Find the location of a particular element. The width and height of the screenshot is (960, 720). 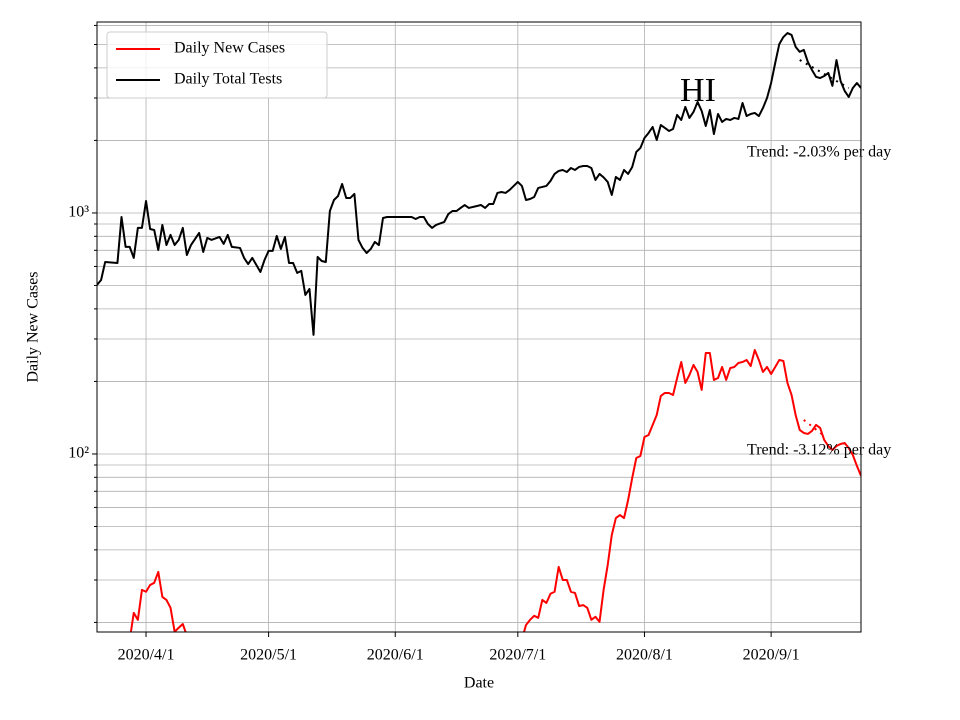

x-tick-label: 2020/4/1 is located at coordinates (146, 655).